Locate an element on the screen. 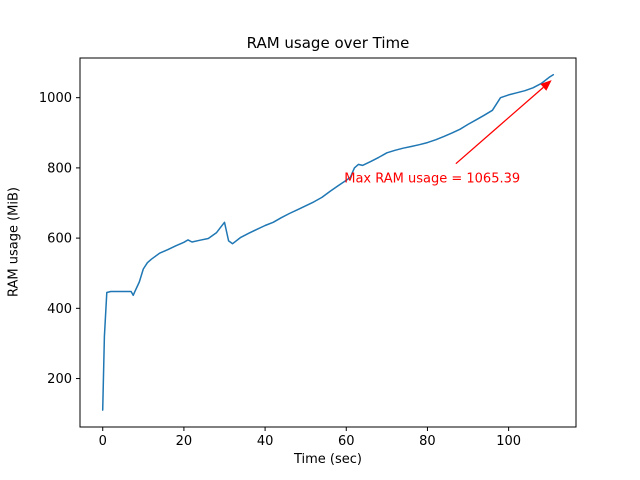 The height and width of the screenshot is (480, 640). x-tick-label: 20 is located at coordinates (184, 441).